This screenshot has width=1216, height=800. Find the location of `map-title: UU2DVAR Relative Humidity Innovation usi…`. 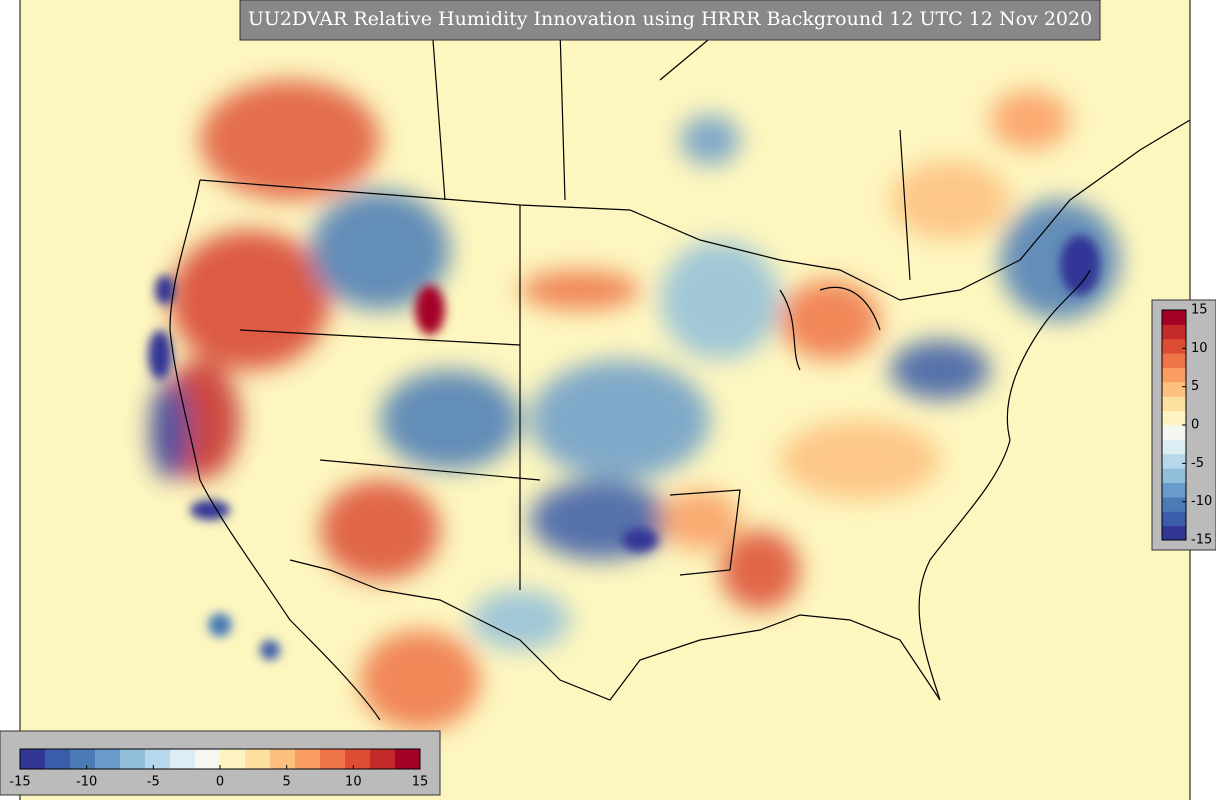

map-title: UU2DVAR Relative Humidity Innovation usi… is located at coordinates (670, 19).